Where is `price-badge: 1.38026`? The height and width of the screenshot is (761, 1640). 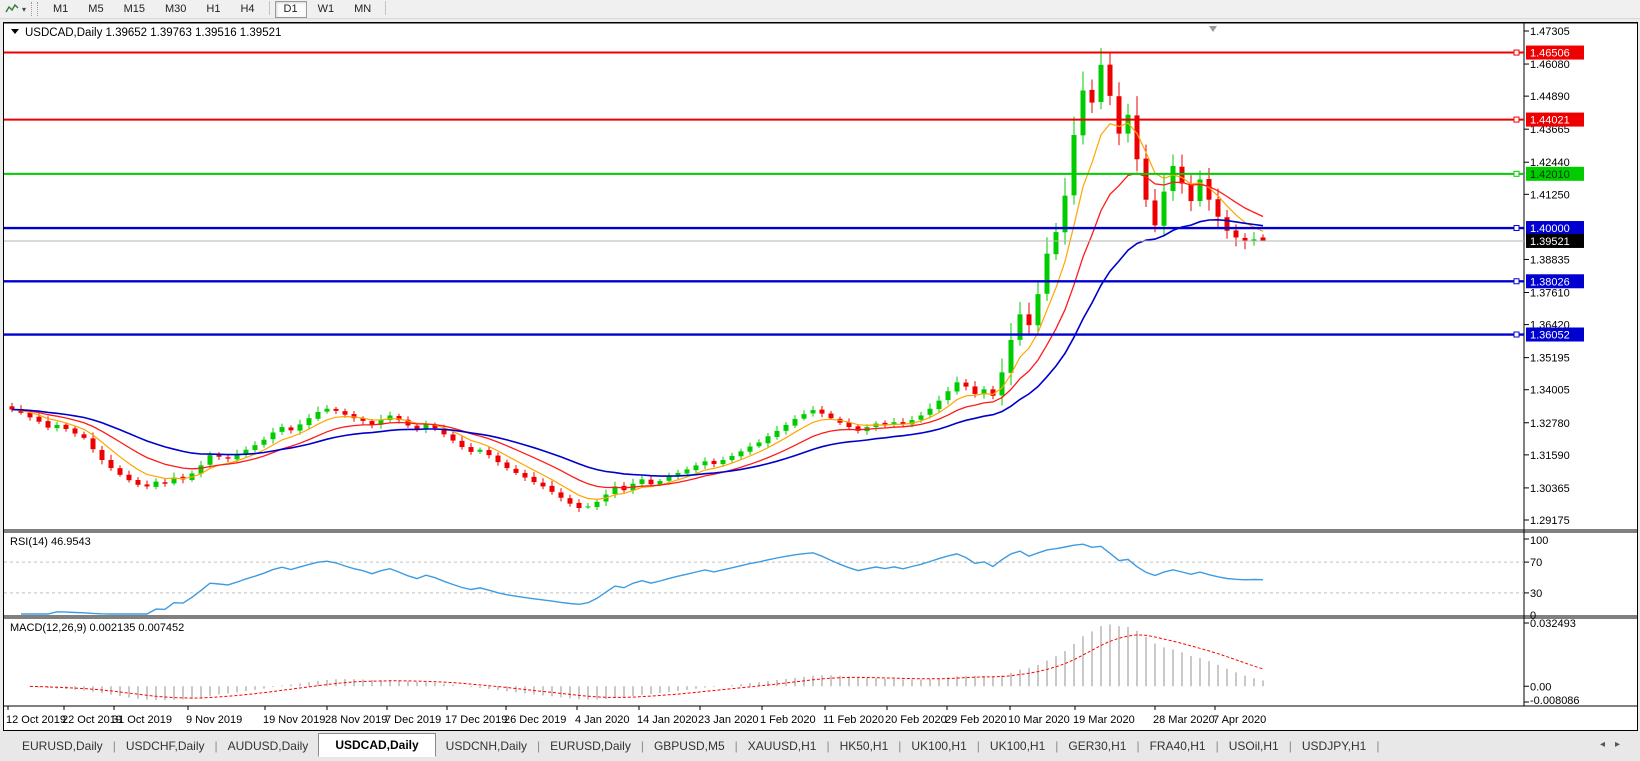 price-badge: 1.38026 is located at coordinates (1550, 282).